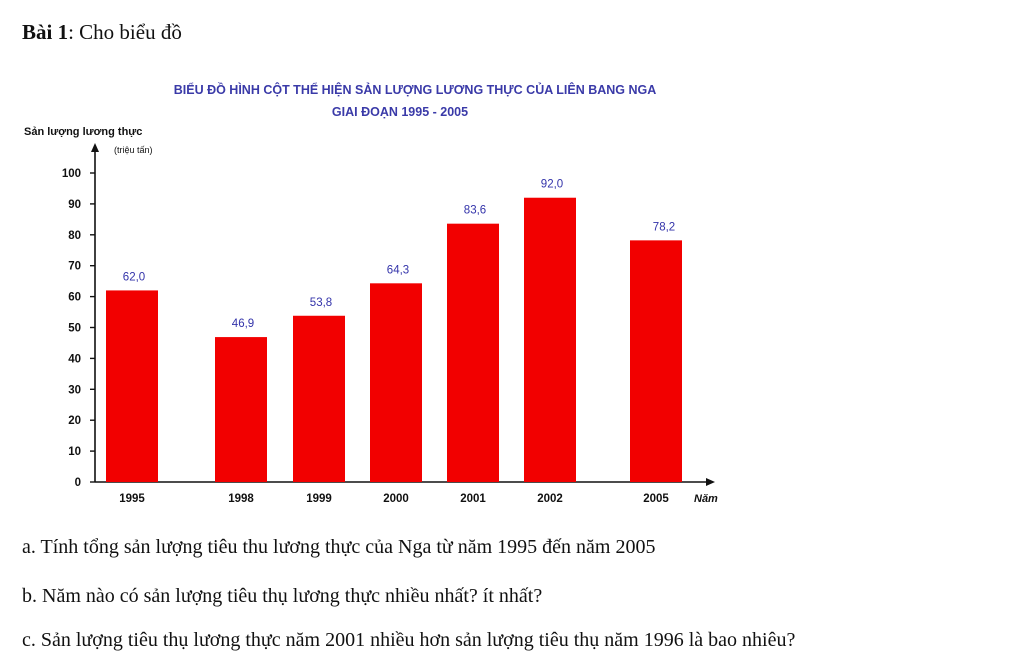 This screenshot has height=667, width=1024. What do you see at coordinates (74, 205) in the screenshot?
I see `y-tick-label: 90` at bounding box center [74, 205].